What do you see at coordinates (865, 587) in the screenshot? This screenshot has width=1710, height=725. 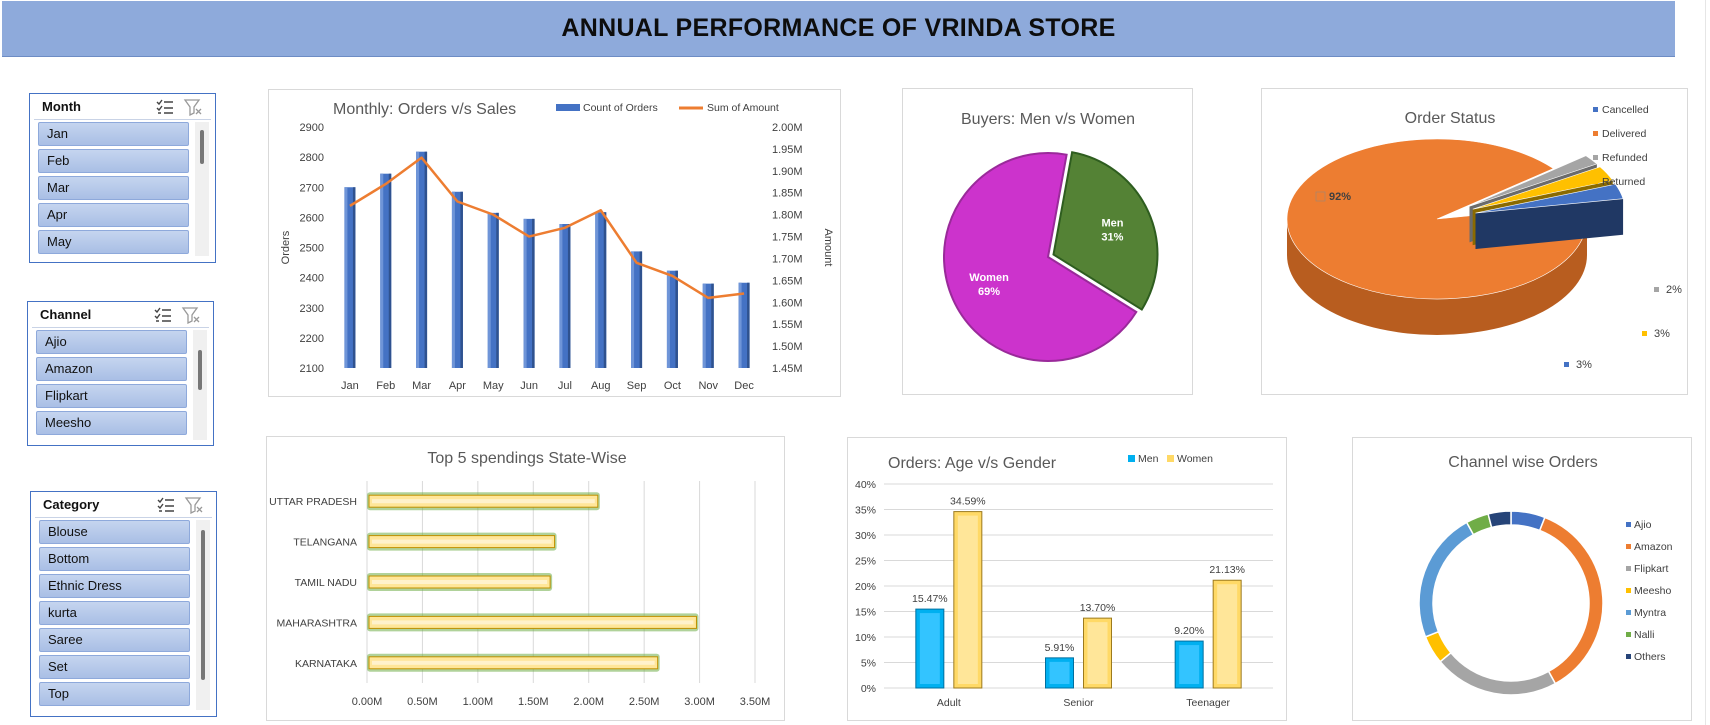 I see `y-tick-label: 20%` at bounding box center [865, 587].